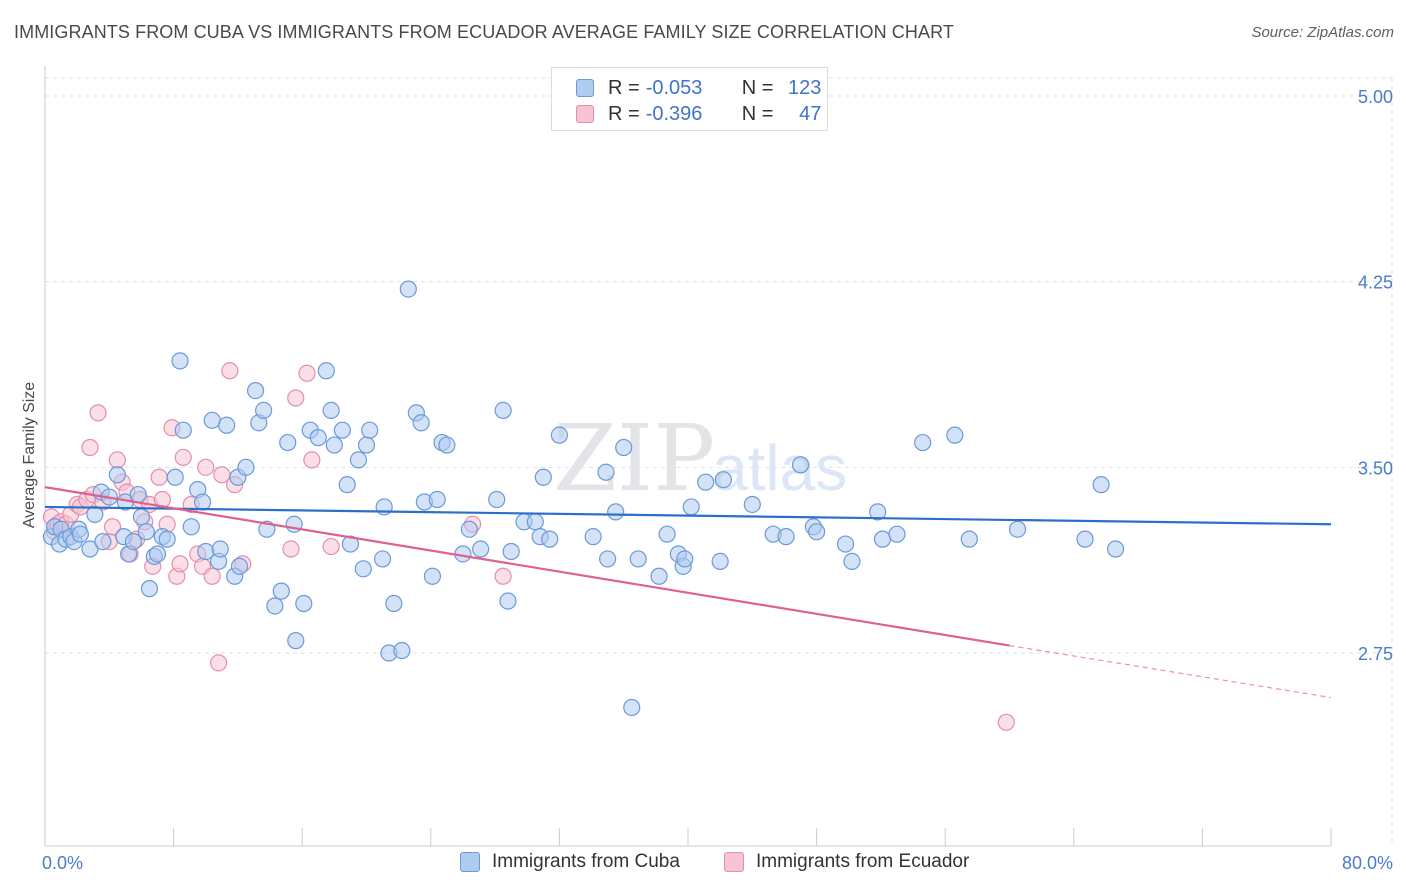 Image resolution: width=1406 pixels, height=892 pixels. What do you see at coordinates (634, 458) in the screenshot?
I see `watermark-zip: ZIP` at bounding box center [634, 458].